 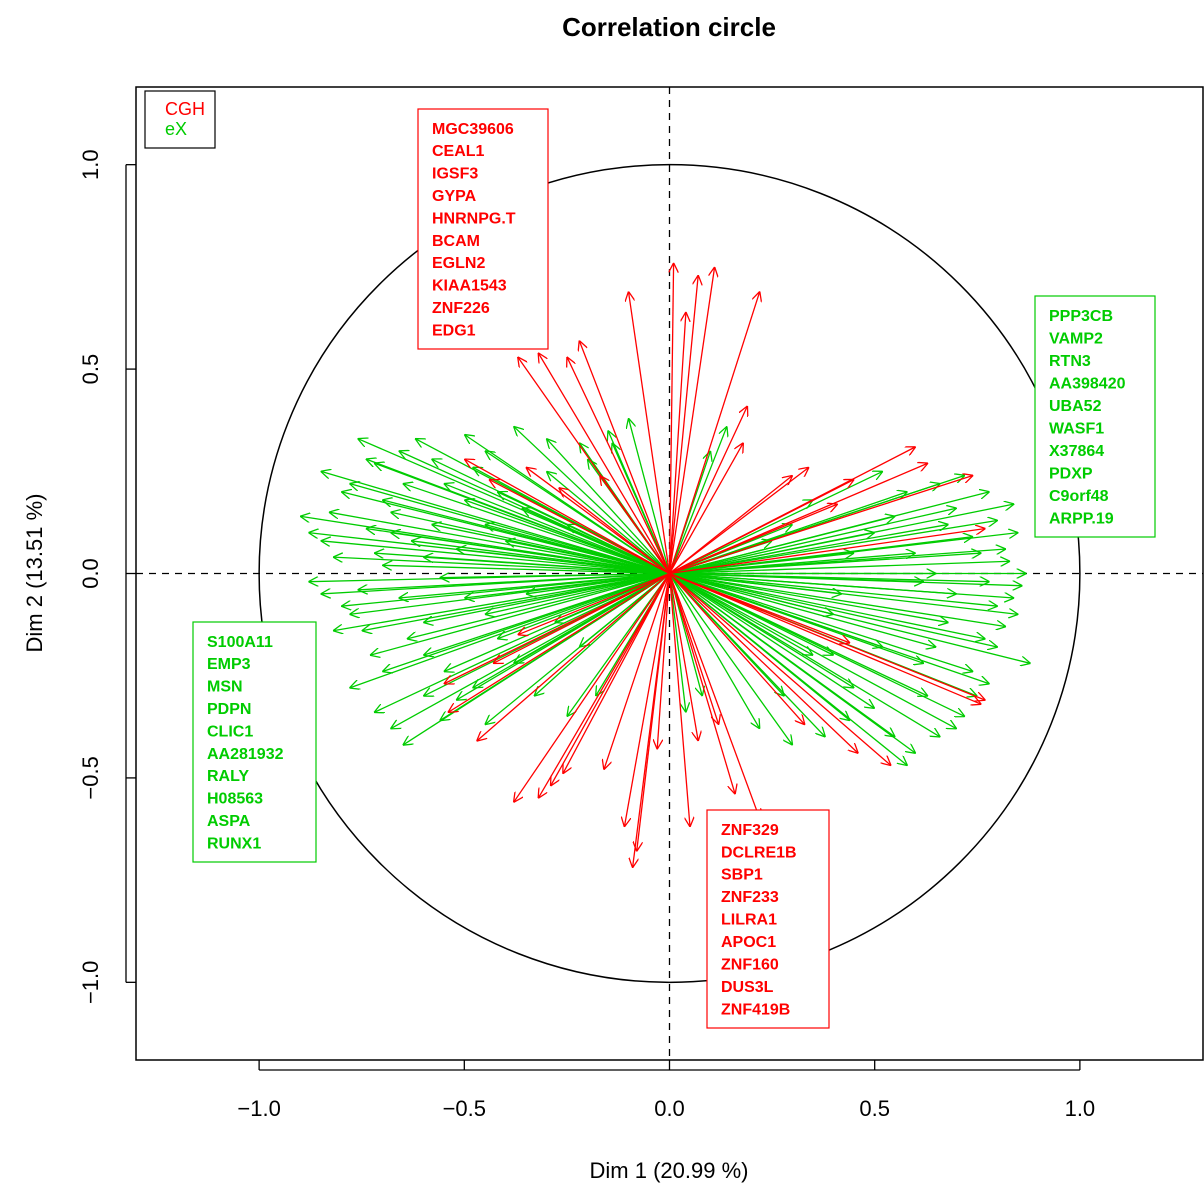 I want to click on gene-label: IGSF3, so click(x=455, y=174).